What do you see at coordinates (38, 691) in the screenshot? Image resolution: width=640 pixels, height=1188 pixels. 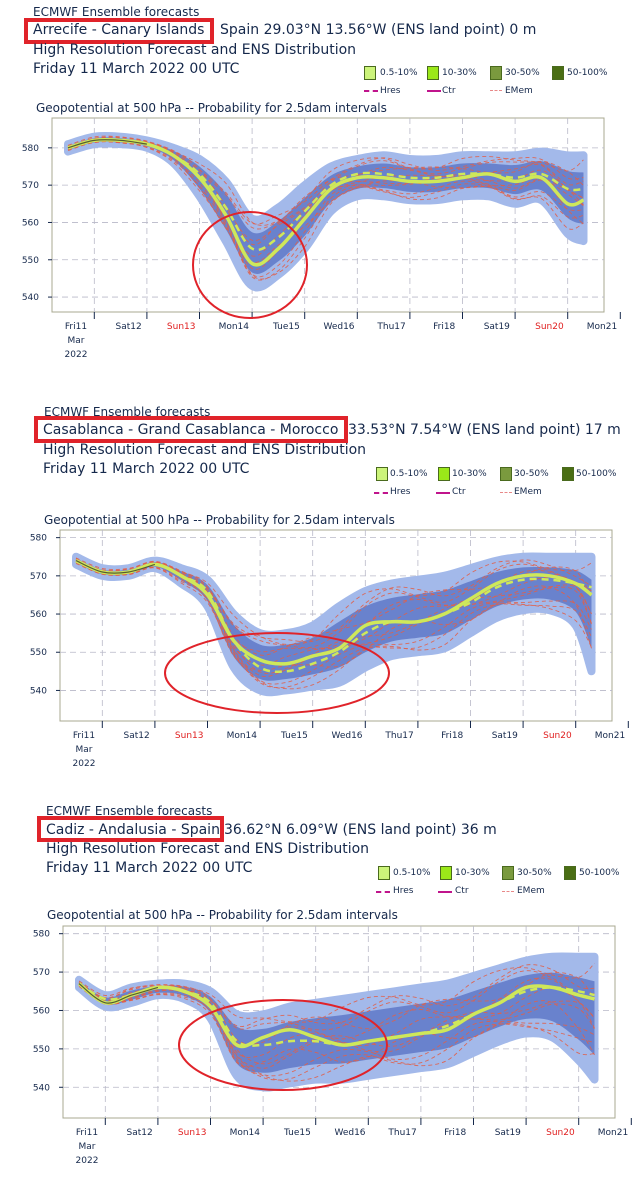 I see `y-tick-label: 540` at bounding box center [38, 691].